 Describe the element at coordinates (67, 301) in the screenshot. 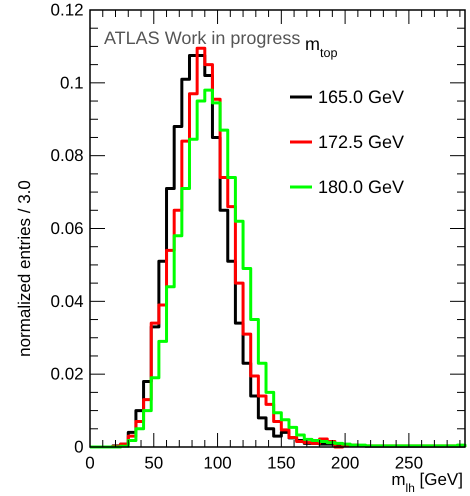

I see `y-tick-label: 0.04` at that location.